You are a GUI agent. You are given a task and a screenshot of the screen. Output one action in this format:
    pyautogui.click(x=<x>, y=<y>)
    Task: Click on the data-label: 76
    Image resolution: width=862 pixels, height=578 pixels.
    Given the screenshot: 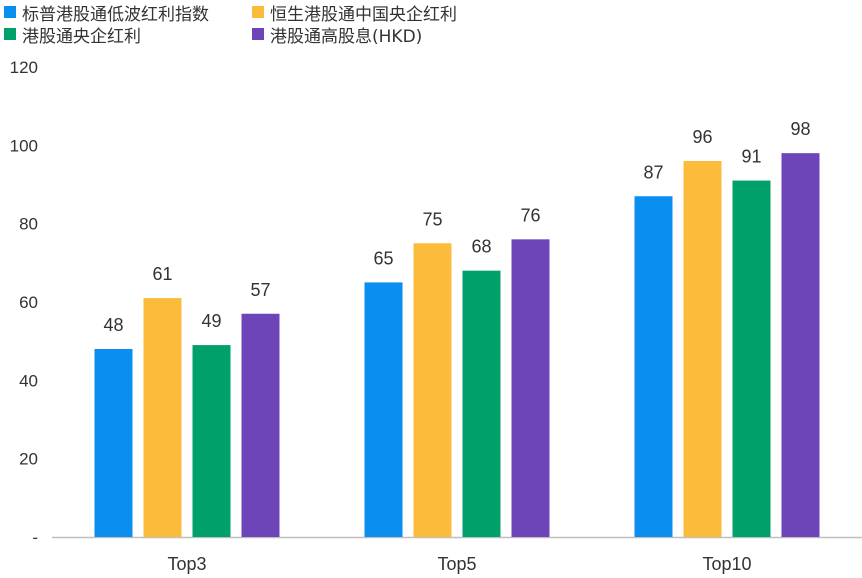 What is the action you would take?
    pyautogui.click(x=530, y=215)
    